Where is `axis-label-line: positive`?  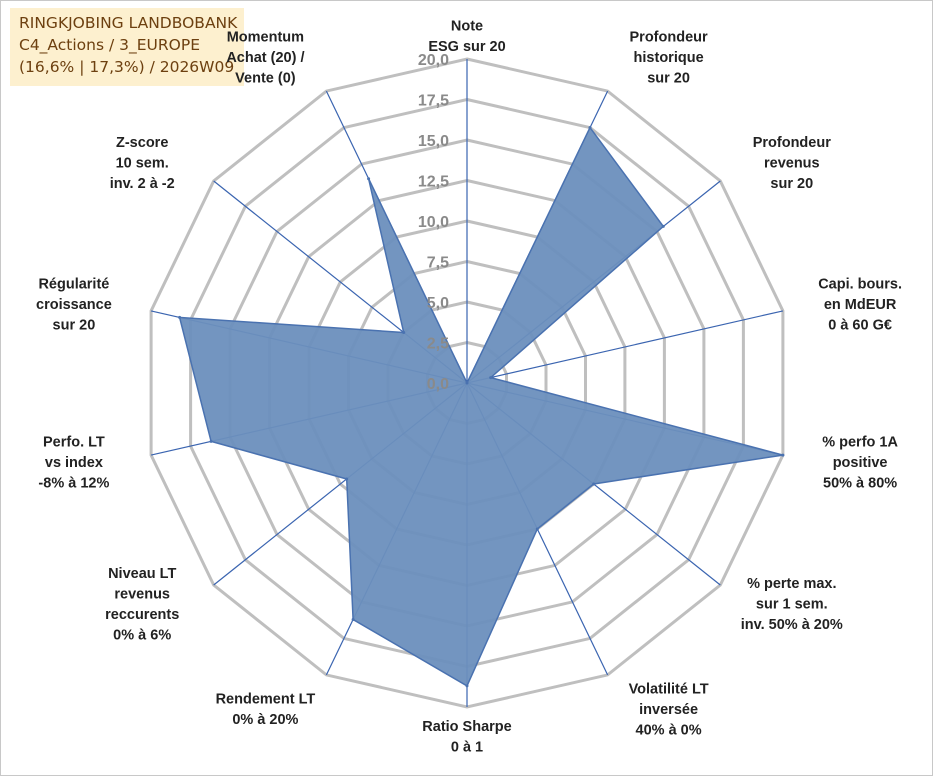 axis-label-line: positive is located at coordinates (860, 463).